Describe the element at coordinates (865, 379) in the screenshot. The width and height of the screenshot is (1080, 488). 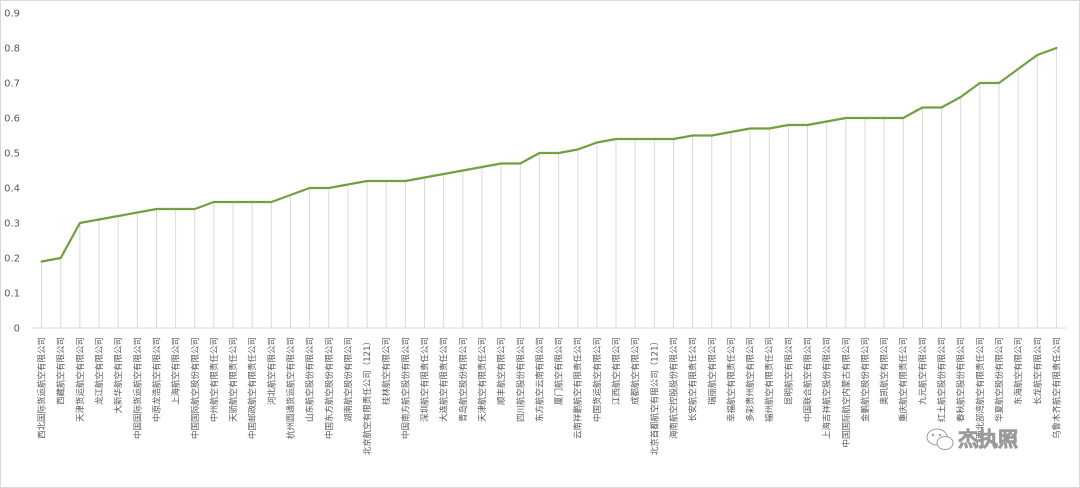
I see `x-category-label: 金鹏航空股份有限公司` at that location.